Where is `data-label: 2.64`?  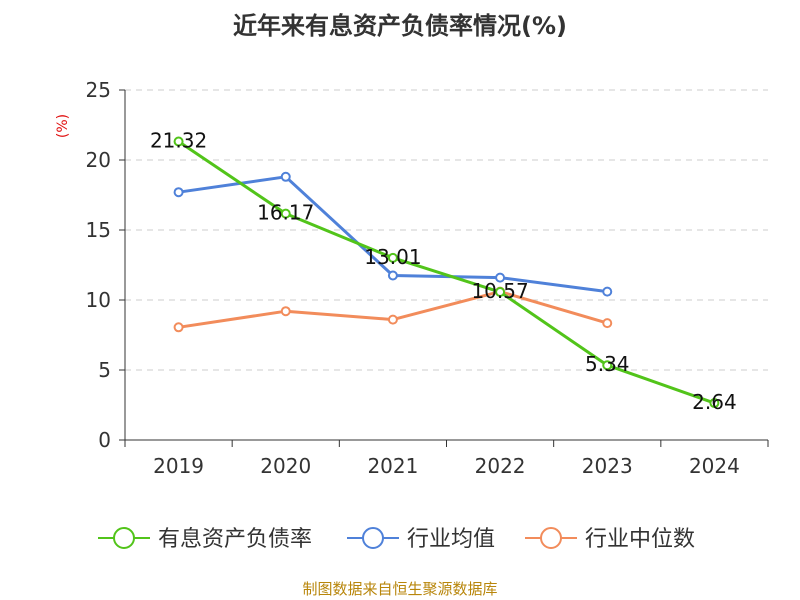 data-label: 2.64 is located at coordinates (714, 402).